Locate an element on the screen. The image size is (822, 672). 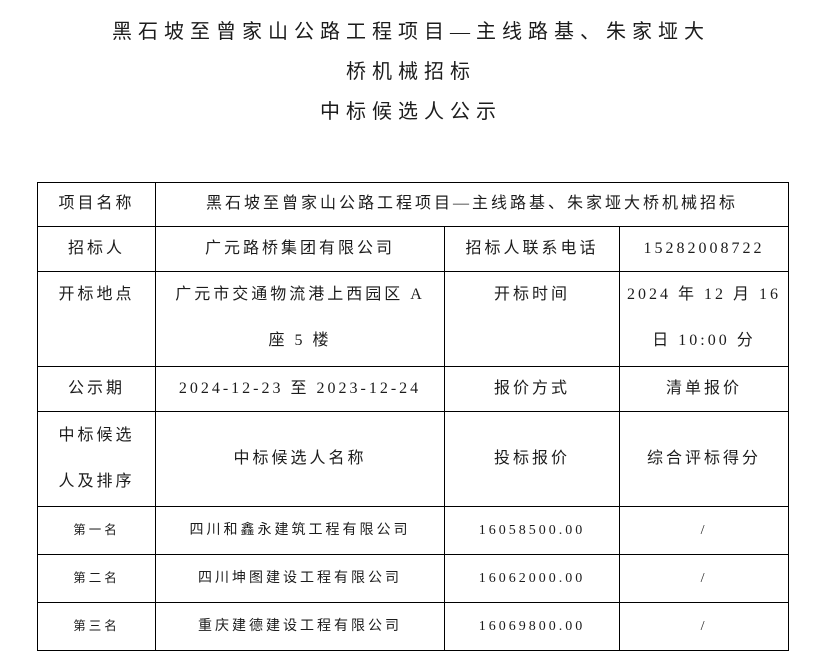
table-row-candidate-1: 第一名 四川和鑫永建筑工程有限公司 16058500.00 / is located at coordinates (413, 530).